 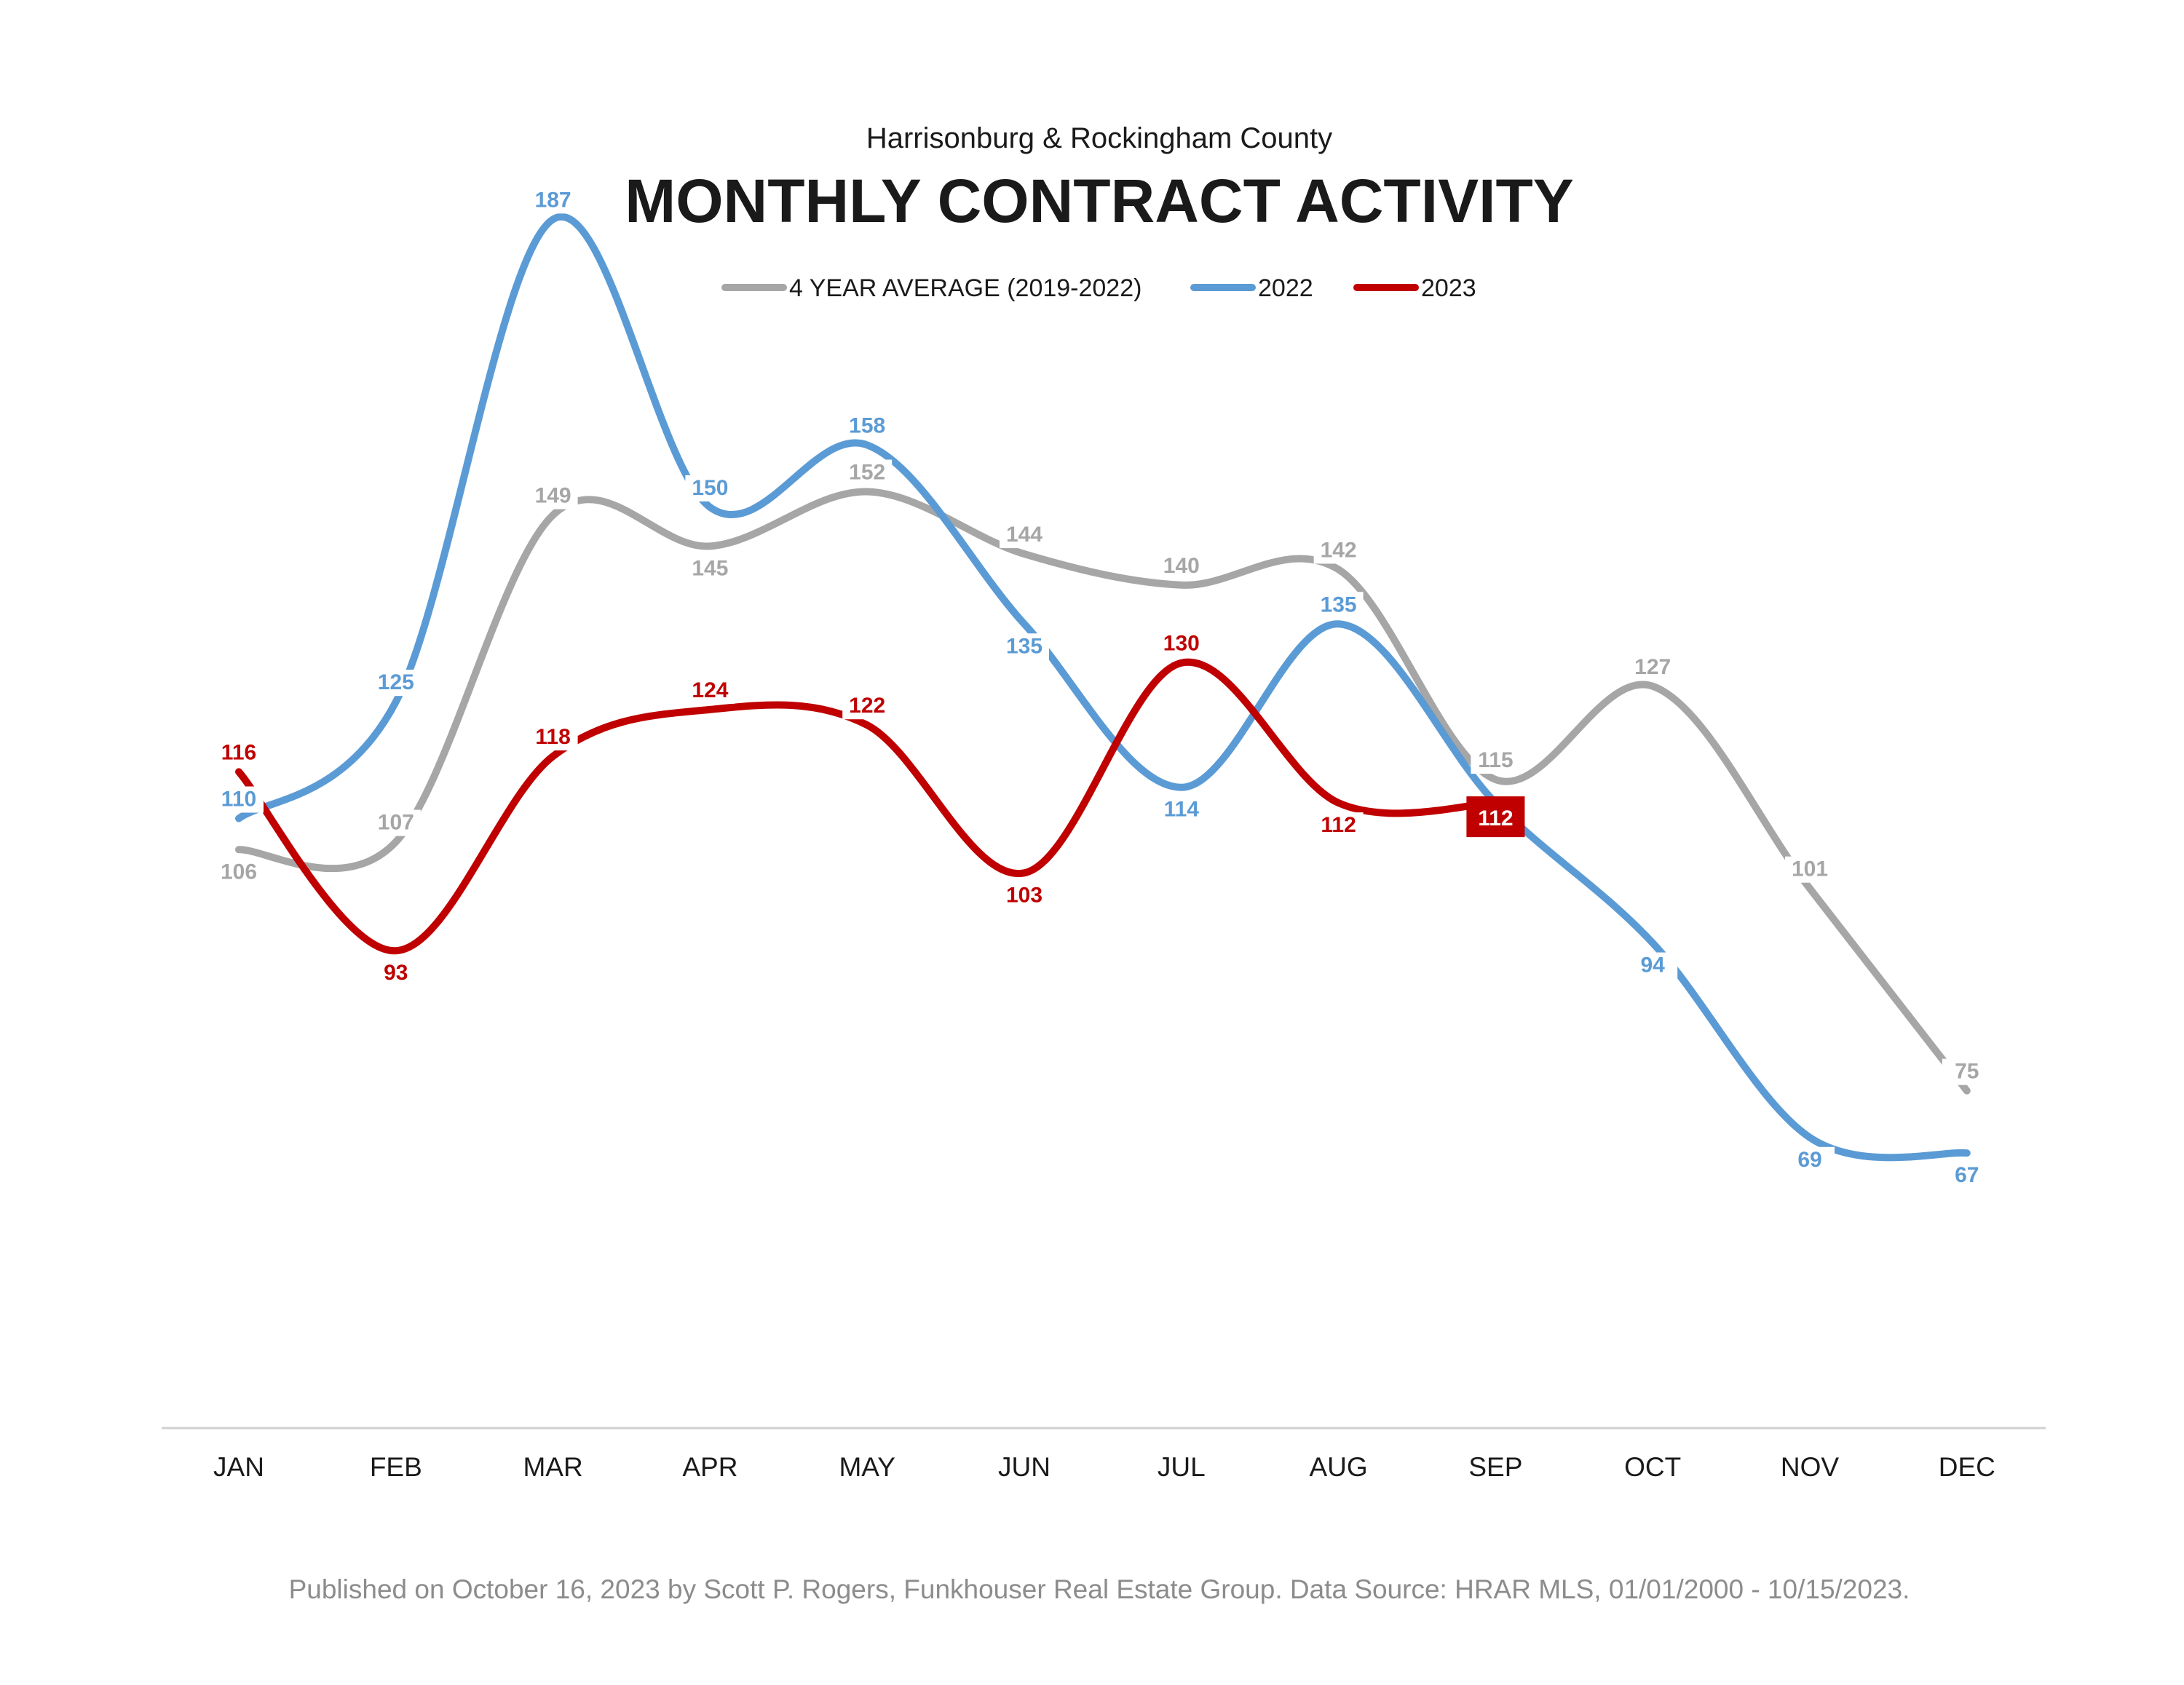 I want to click on data-label-2023-aug: 112, so click(x=1338, y=825).